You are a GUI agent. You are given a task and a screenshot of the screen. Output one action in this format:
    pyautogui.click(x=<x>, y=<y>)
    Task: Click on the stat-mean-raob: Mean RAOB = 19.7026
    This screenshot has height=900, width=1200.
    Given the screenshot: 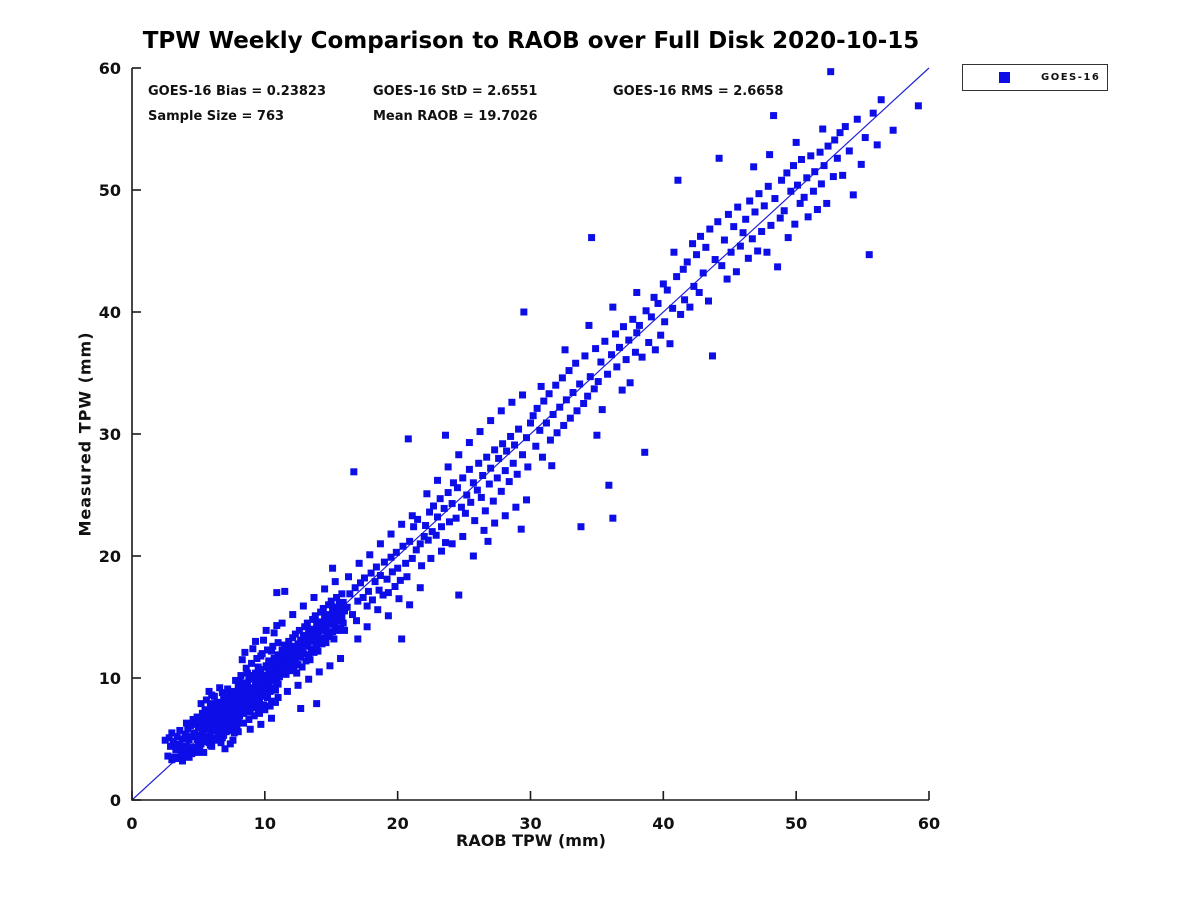 What is the action you would take?
    pyautogui.click(x=455, y=116)
    